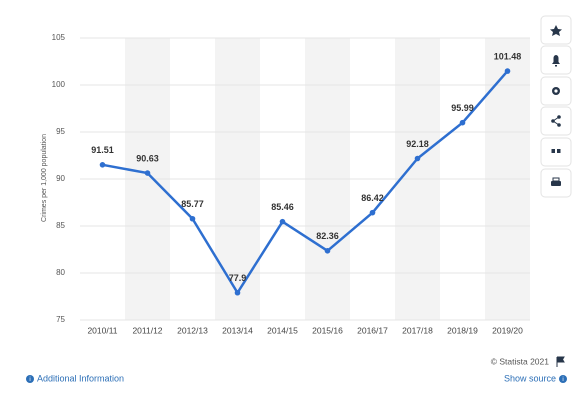 This screenshot has width=581, height=401. Describe the element at coordinates (556, 30) in the screenshot. I see `favorite-button` at that location.